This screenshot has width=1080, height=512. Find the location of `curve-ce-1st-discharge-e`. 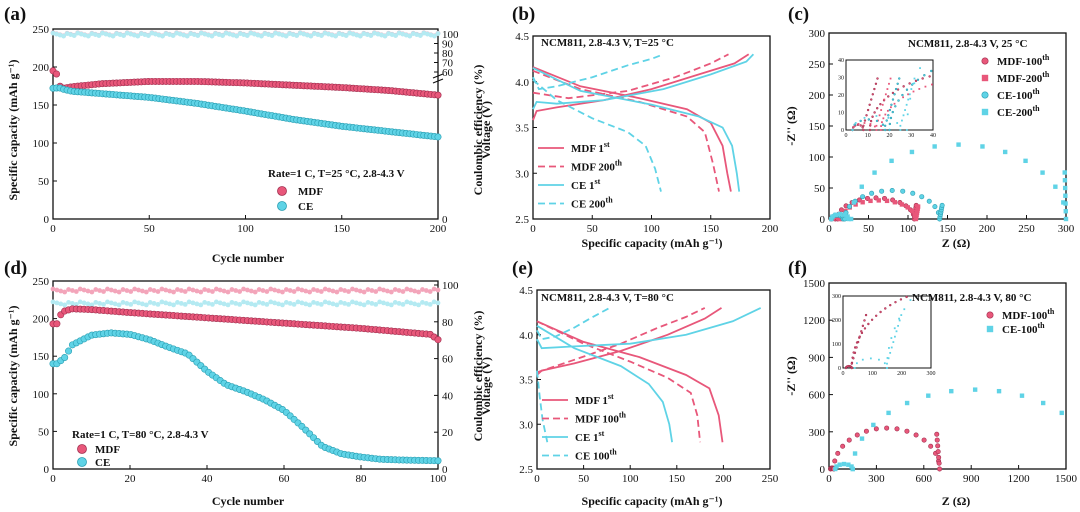

curve-ce-1st-discharge-e is located at coordinates (604, 384).